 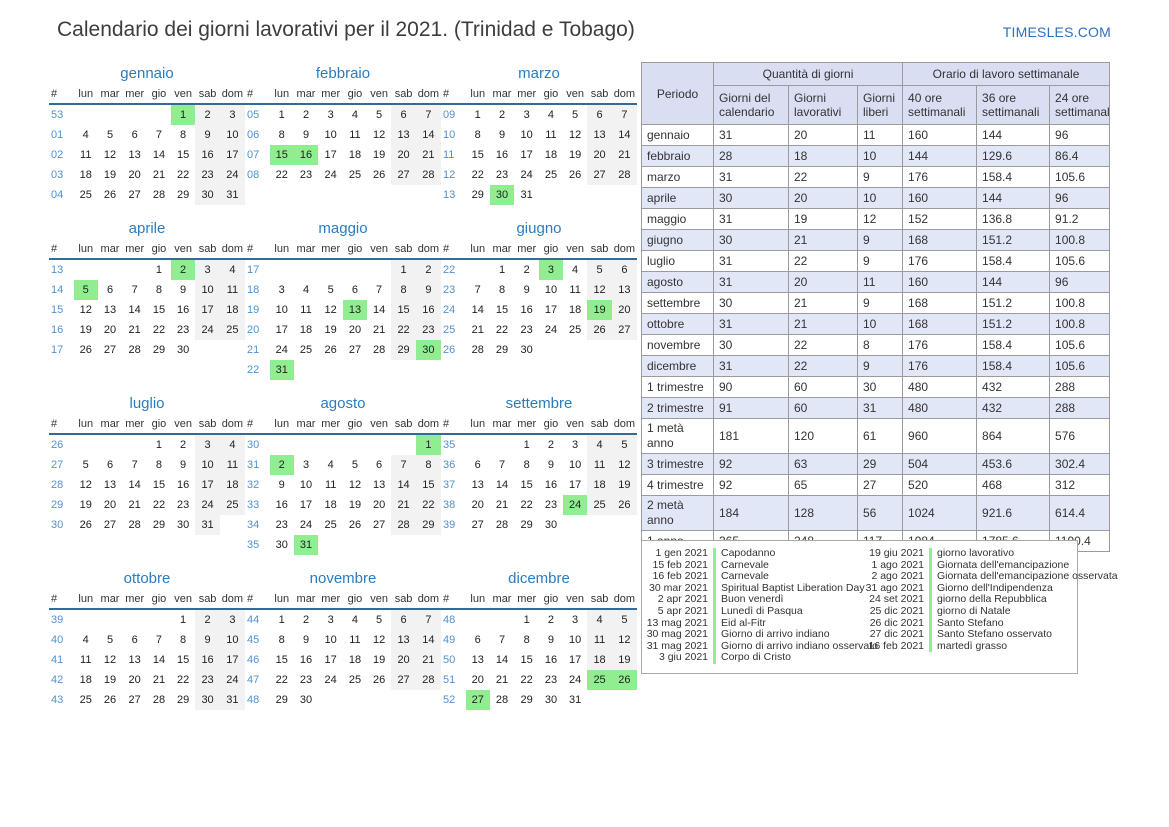 I want to click on value-cell: 158.4, so click(x=1013, y=177).